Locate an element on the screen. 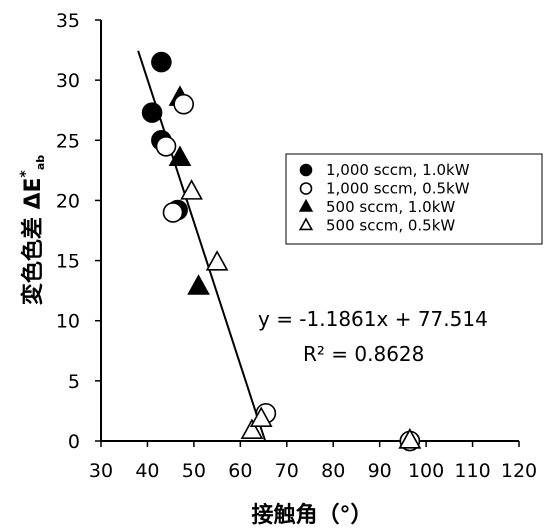 The height and width of the screenshot is (530, 544). x-tick-label: 50 is located at coordinates (194, 471).